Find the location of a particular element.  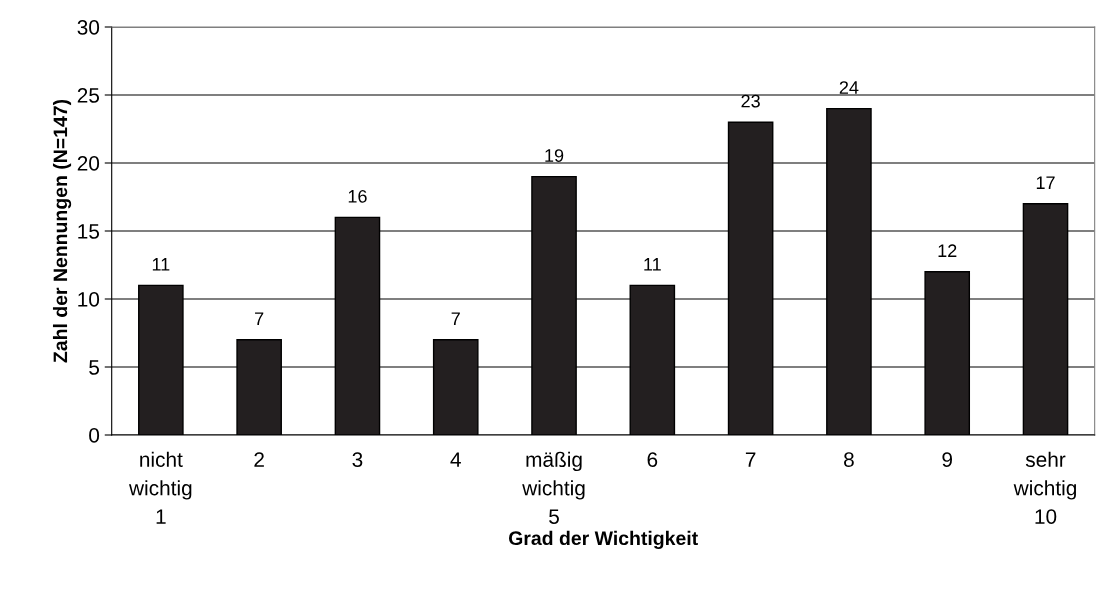

x-tick-label: 4 is located at coordinates (455, 459).